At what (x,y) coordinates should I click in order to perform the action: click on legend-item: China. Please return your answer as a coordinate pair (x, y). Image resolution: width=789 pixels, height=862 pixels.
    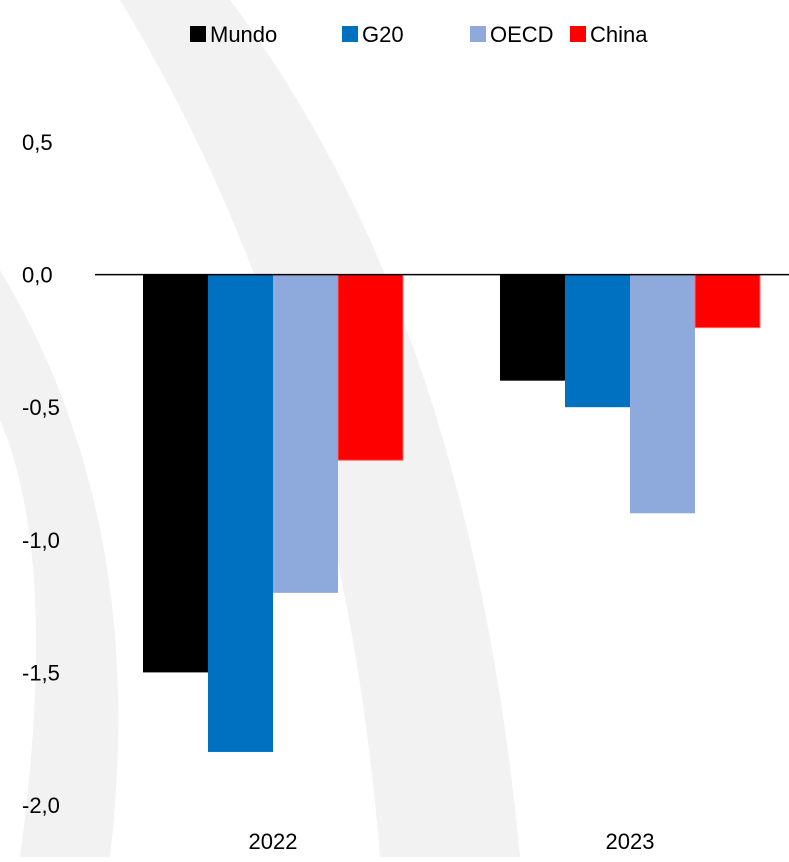
    Looking at the image, I should click on (609, 34).